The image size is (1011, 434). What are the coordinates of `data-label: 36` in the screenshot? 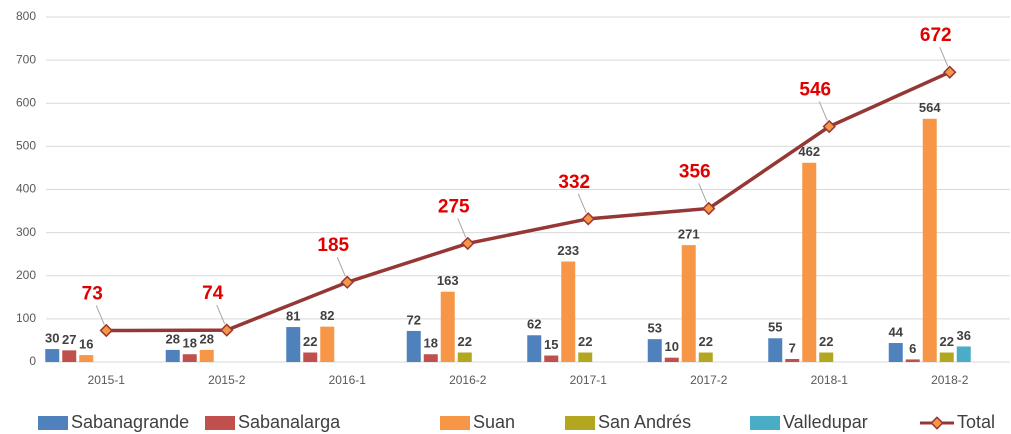 It's located at (964, 335).